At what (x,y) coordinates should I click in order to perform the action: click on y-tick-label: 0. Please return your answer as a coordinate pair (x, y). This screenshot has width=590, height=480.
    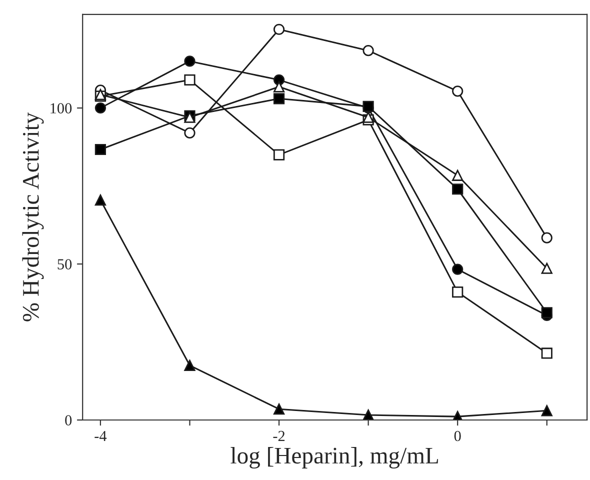
    Looking at the image, I should click on (68, 420).